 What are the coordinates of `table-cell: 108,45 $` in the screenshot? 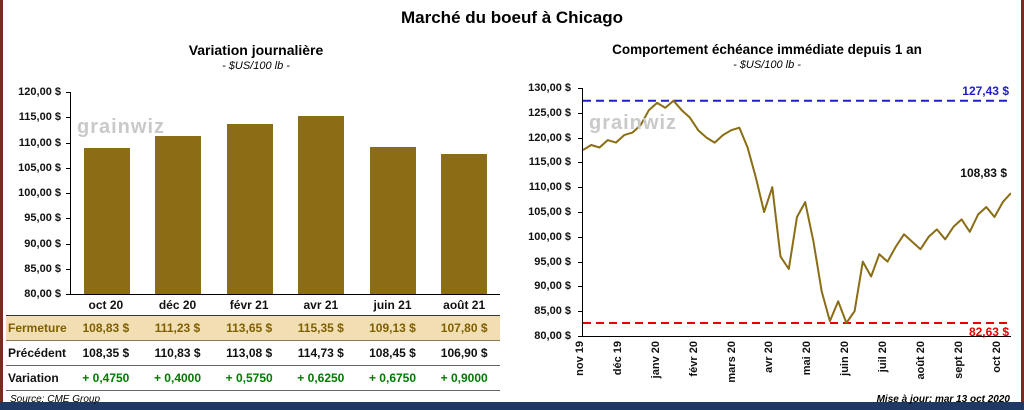 It's located at (392, 353).